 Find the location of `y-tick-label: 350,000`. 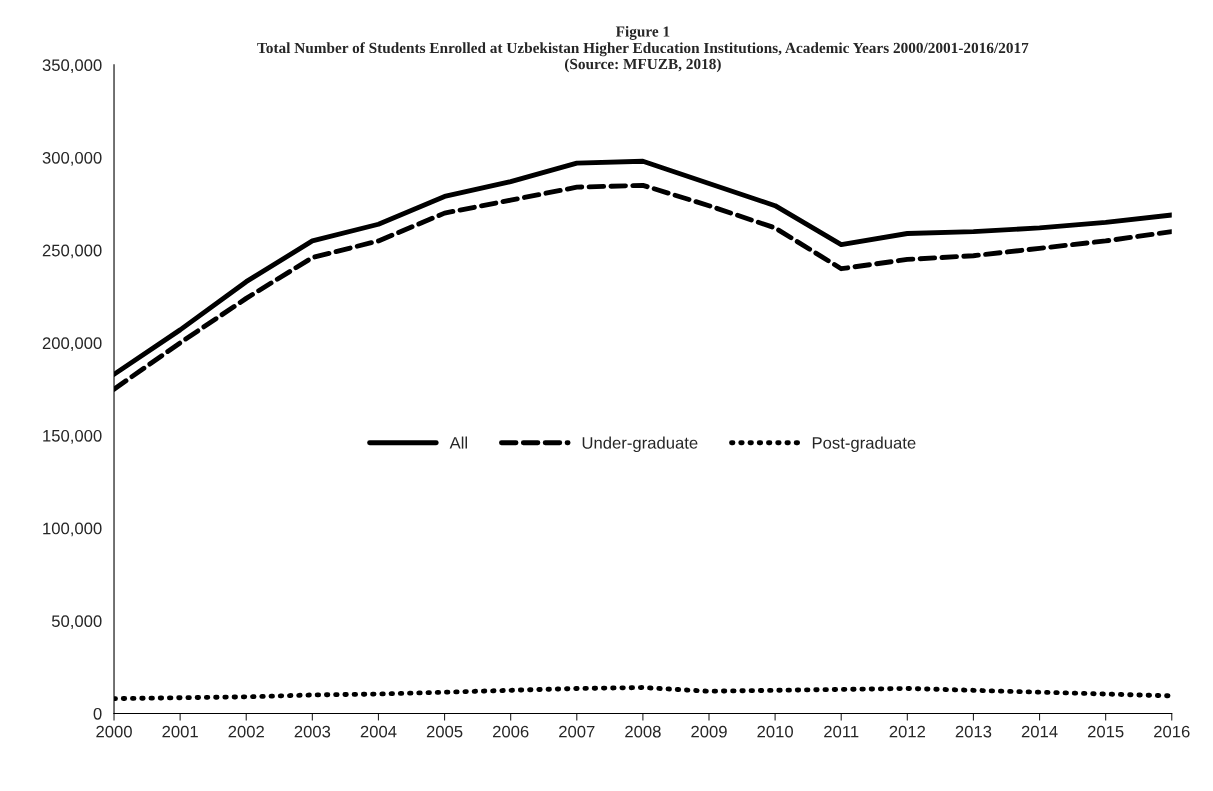

y-tick-label: 350,000 is located at coordinates (72, 66).